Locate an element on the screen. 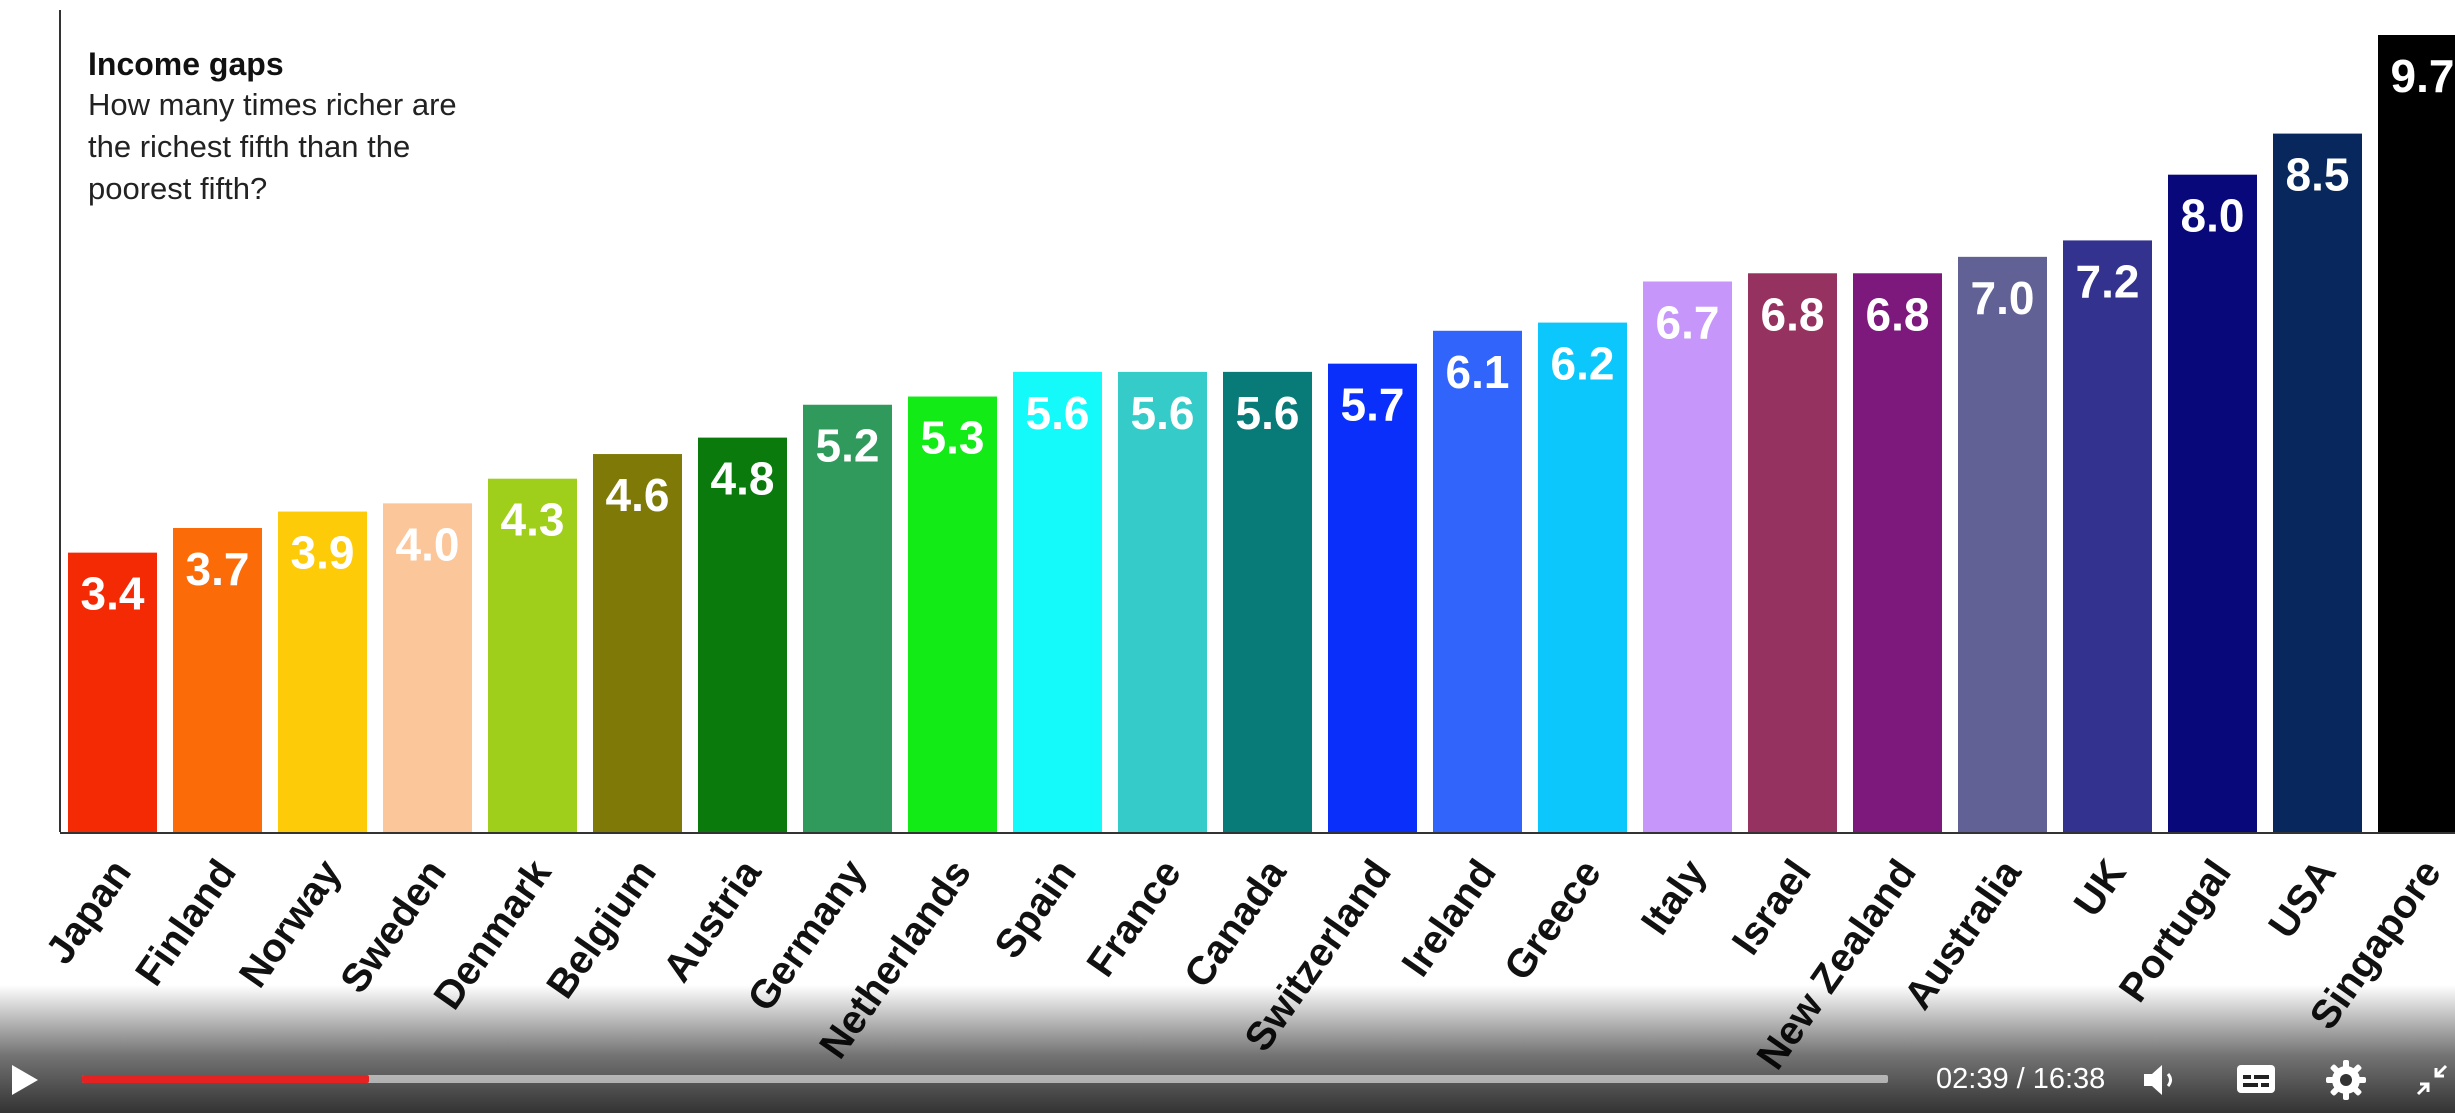  bar-italy is located at coordinates (1687, 556).